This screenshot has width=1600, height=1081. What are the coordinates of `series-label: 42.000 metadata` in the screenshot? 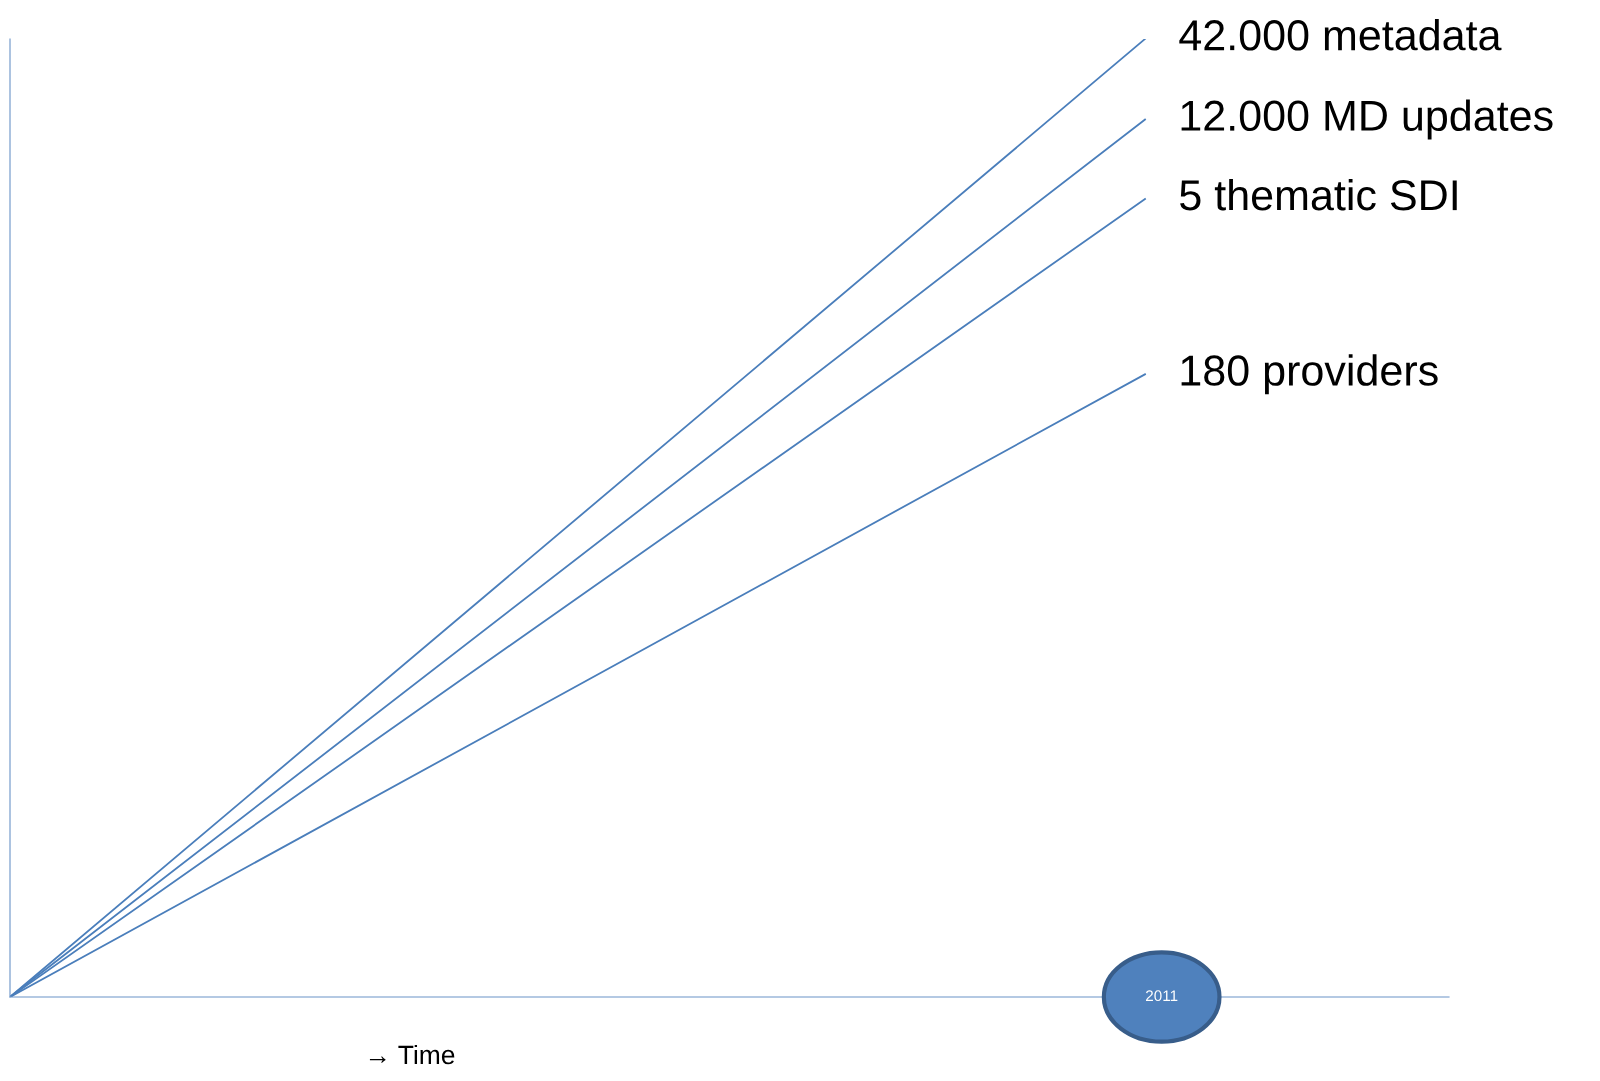 It's located at (1340, 34).